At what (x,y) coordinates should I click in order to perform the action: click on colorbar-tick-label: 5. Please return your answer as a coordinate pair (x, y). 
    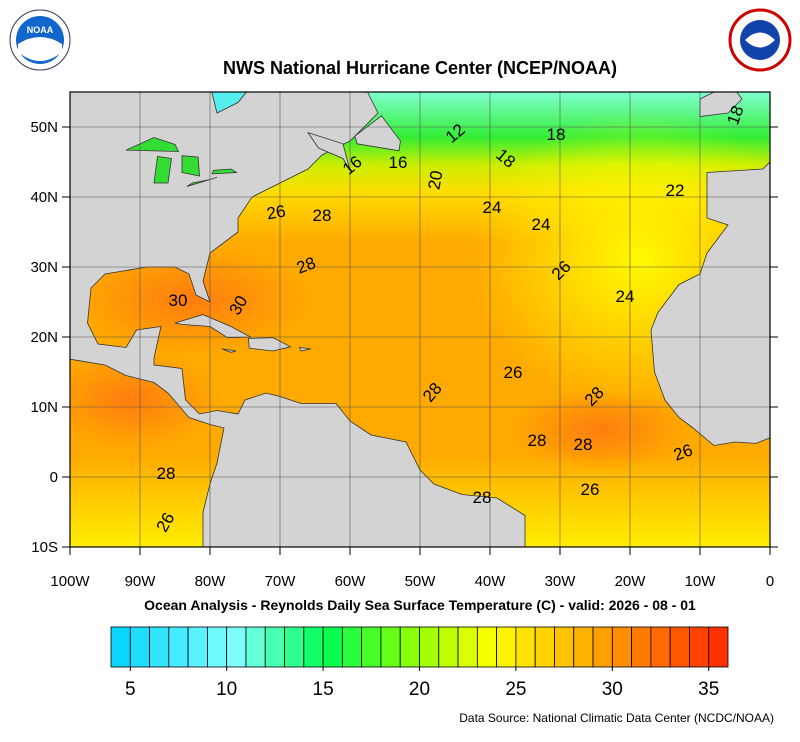
    Looking at the image, I should click on (130, 689).